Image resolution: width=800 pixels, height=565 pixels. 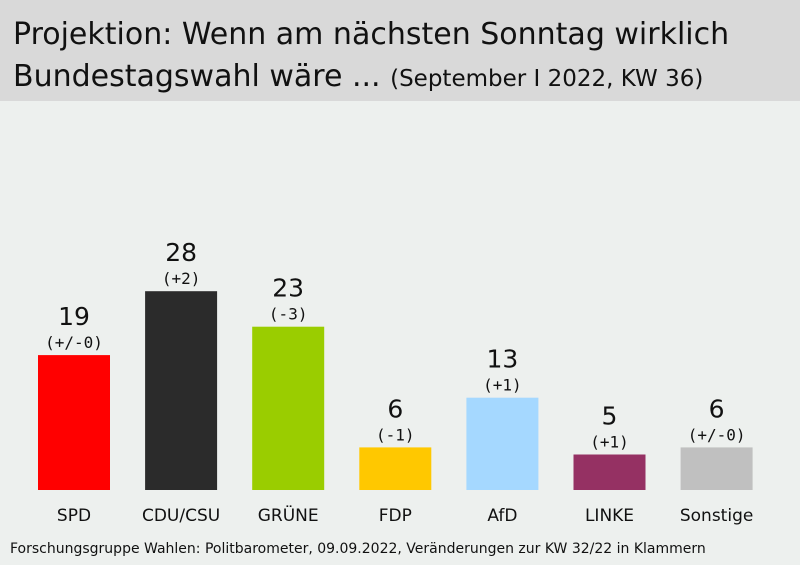 I want to click on change-label-linke: (+1), so click(x=609, y=442).